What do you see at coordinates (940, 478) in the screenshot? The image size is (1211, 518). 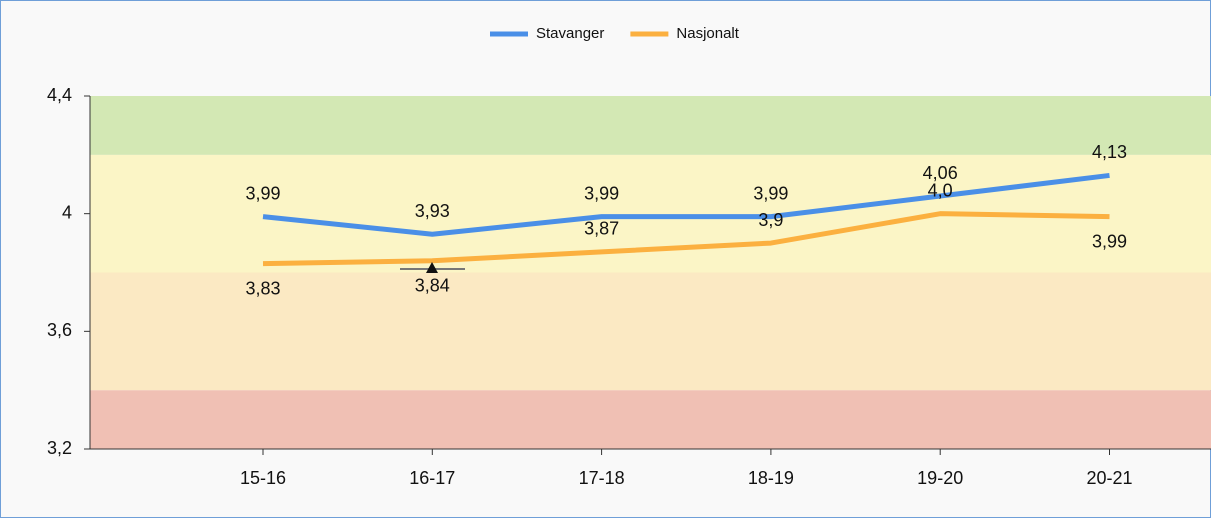 I see `x-tick-label: 19-20` at bounding box center [940, 478].